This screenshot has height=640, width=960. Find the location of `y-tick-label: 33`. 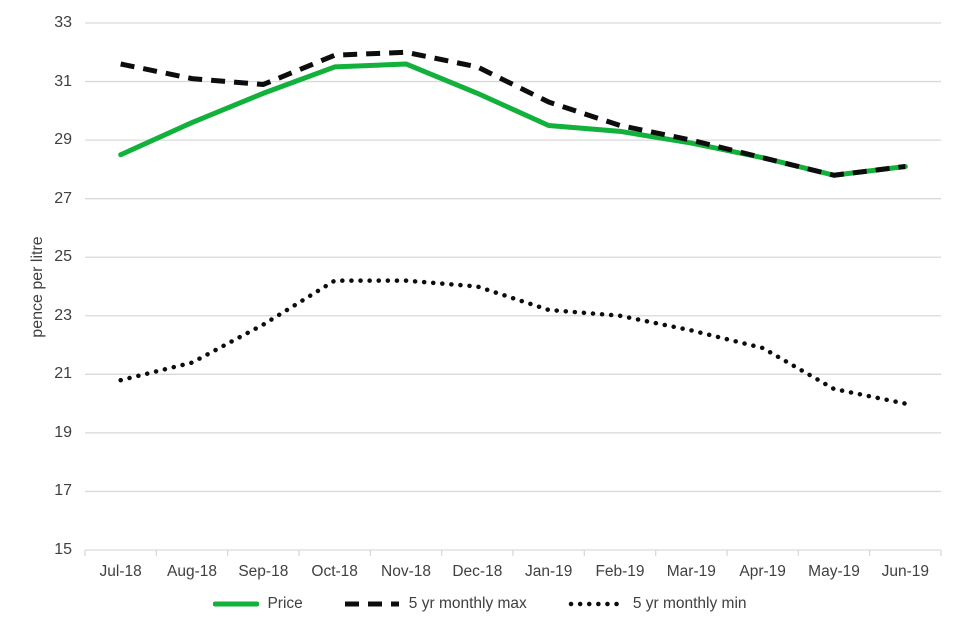

y-tick-label: 33 is located at coordinates (63, 22).